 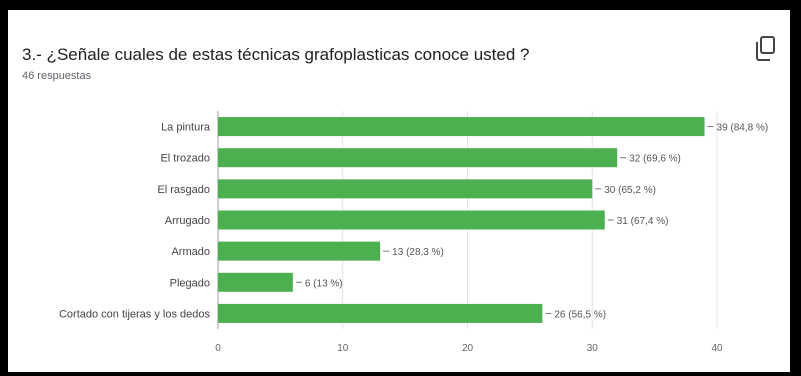 I want to click on value-label: 26 (56,5 %), so click(x=580, y=314).